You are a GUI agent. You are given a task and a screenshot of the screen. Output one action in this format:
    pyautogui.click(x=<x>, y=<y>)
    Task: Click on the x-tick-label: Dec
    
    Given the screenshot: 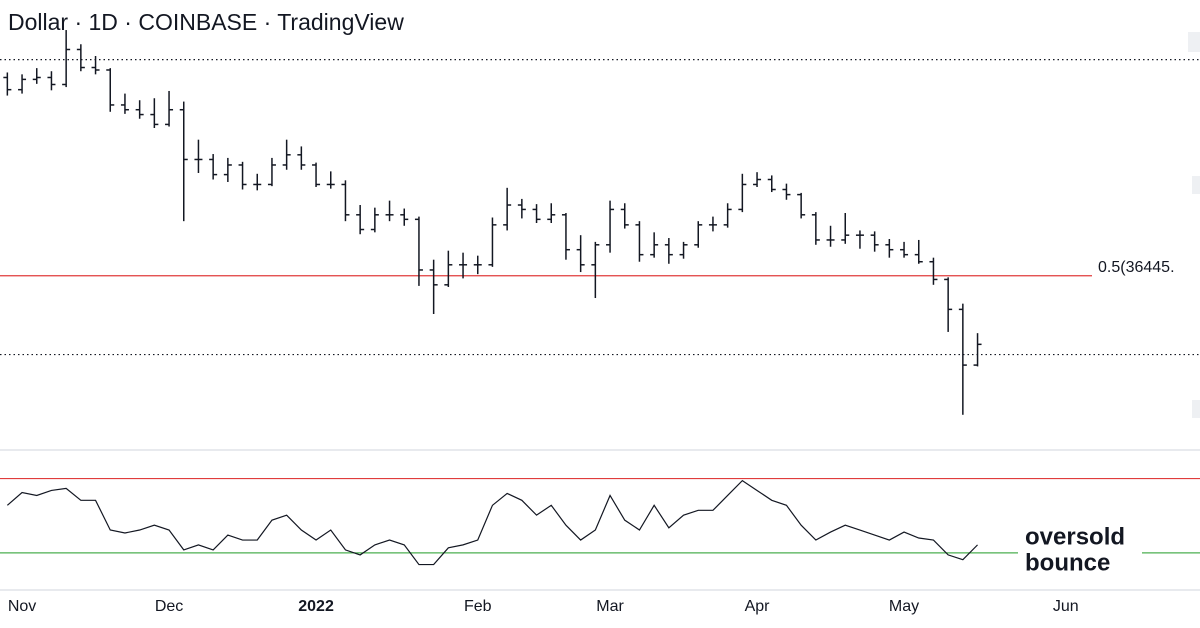 What is the action you would take?
    pyautogui.click(x=169, y=606)
    